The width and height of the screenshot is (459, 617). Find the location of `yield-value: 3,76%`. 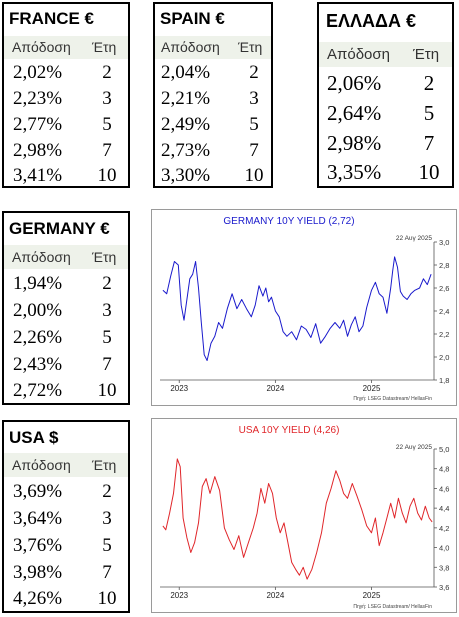

yield-value: 3,76% is located at coordinates (38, 545).